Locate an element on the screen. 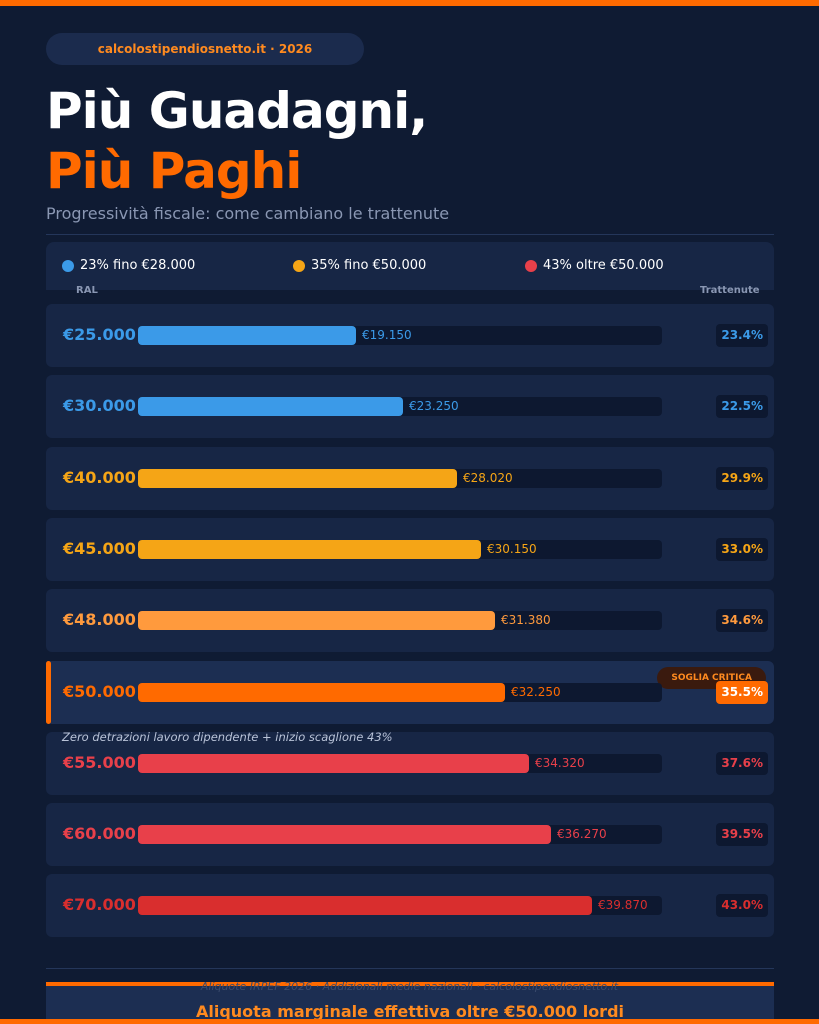 The width and height of the screenshot is (819, 1024). net-salary-label: €36.270 is located at coordinates (582, 834).